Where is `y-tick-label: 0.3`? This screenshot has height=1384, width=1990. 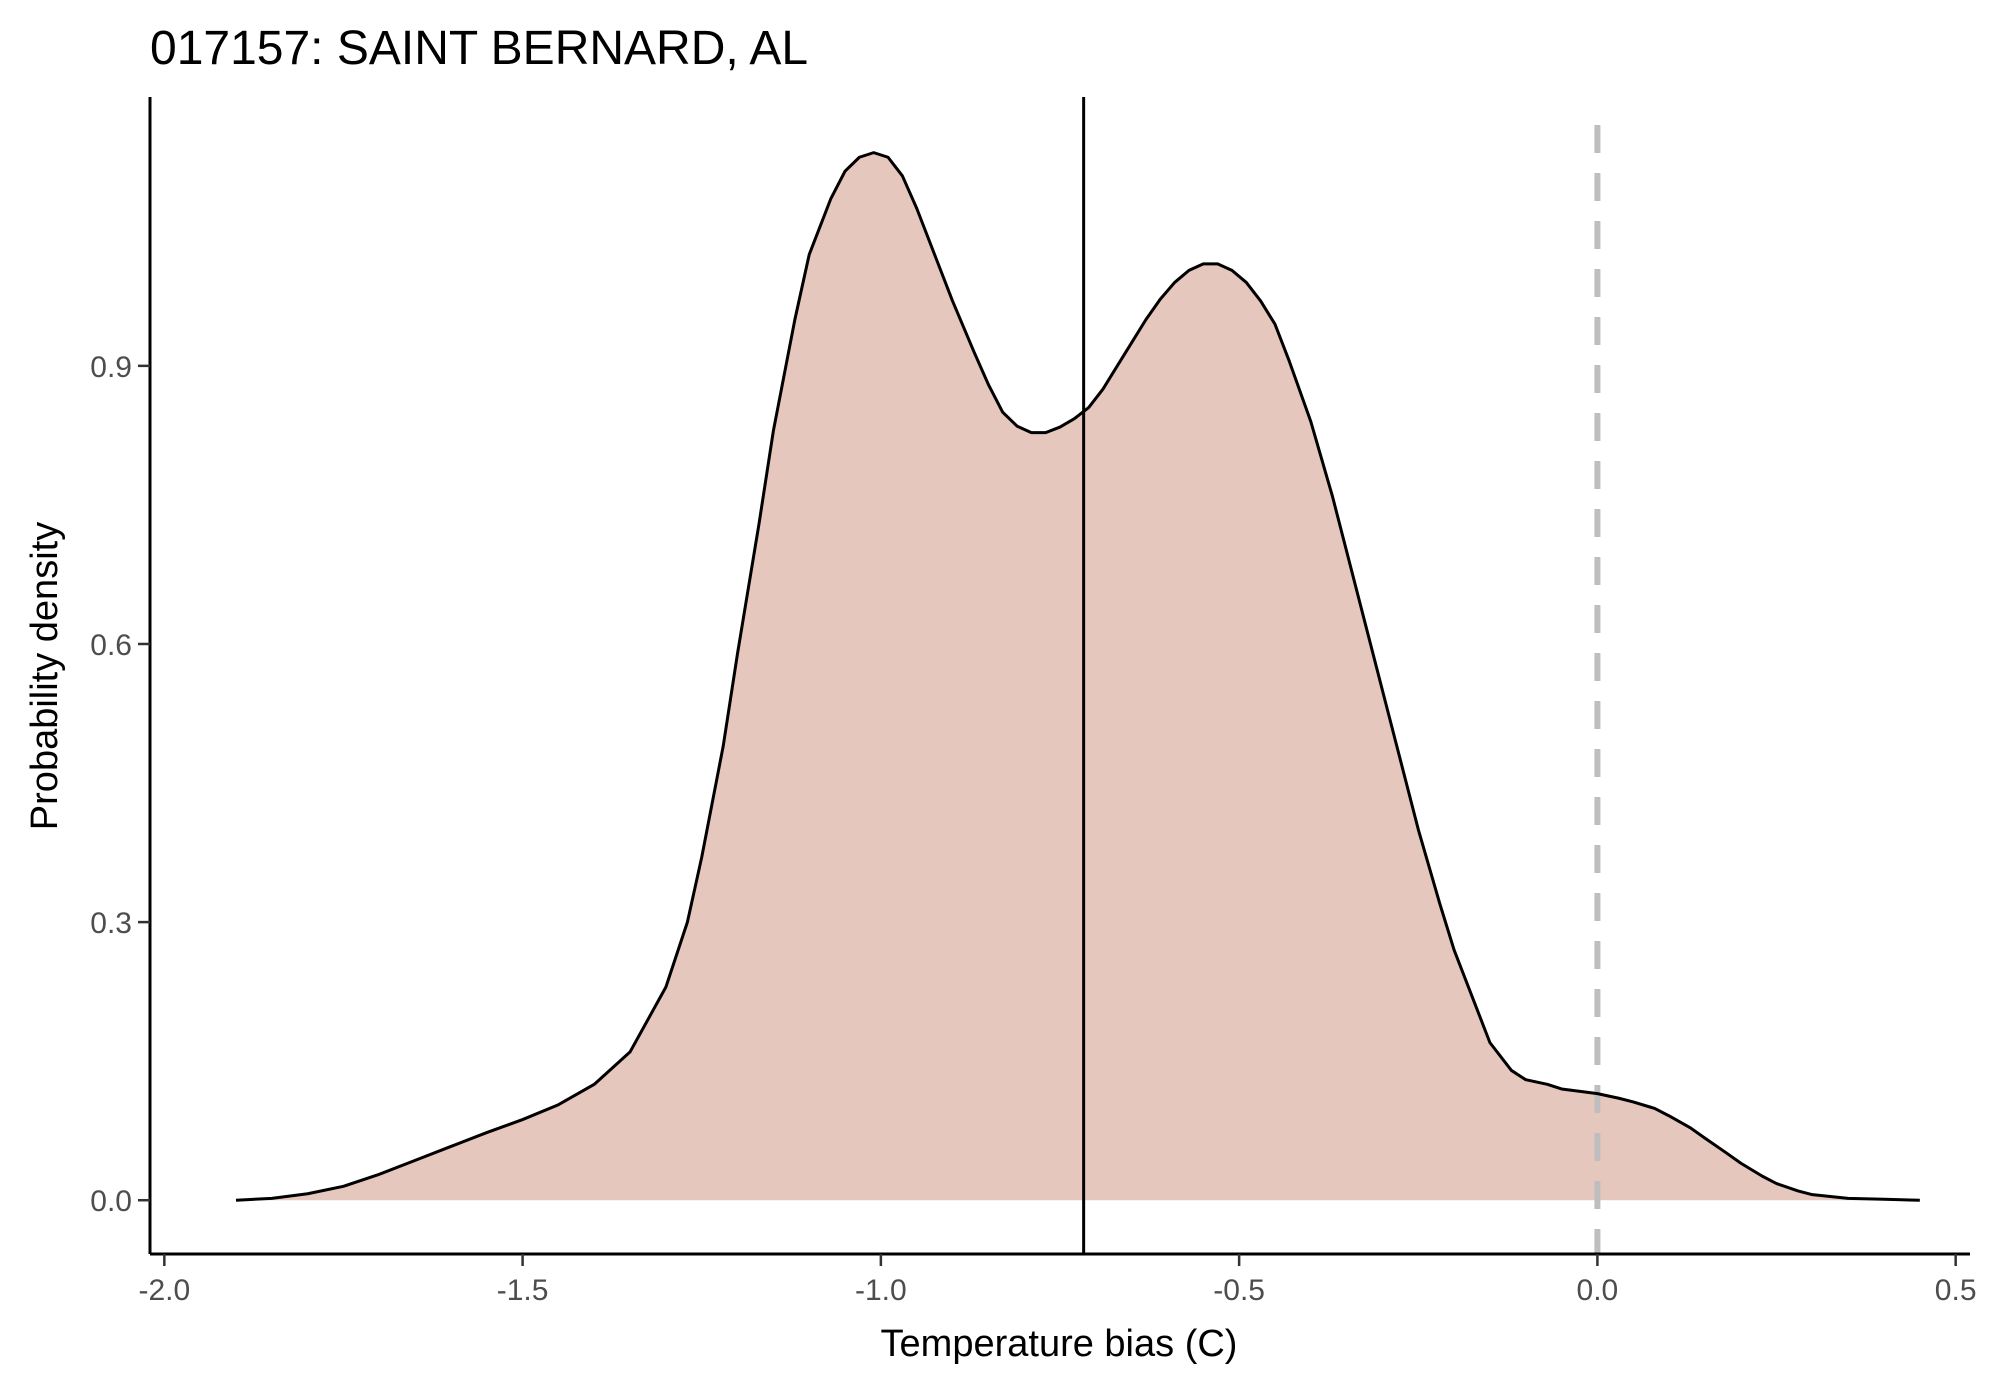 y-tick-label: 0.3 is located at coordinates (111, 923).